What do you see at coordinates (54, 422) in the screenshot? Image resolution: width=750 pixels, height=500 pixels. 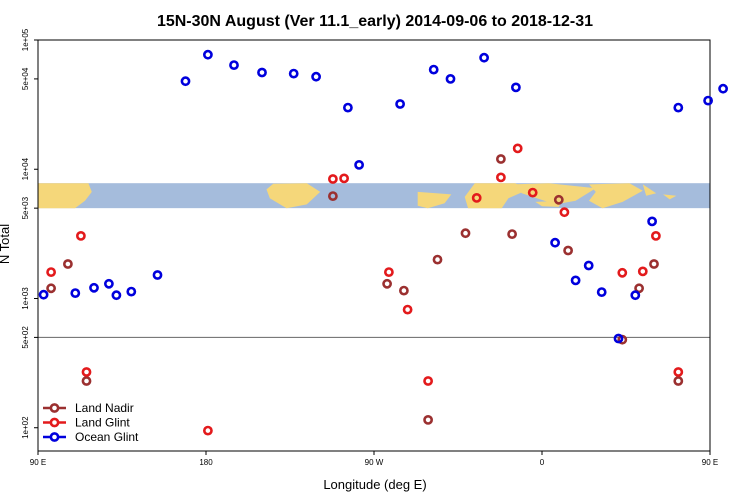 I see `legend-marker-land-glint` at bounding box center [54, 422].